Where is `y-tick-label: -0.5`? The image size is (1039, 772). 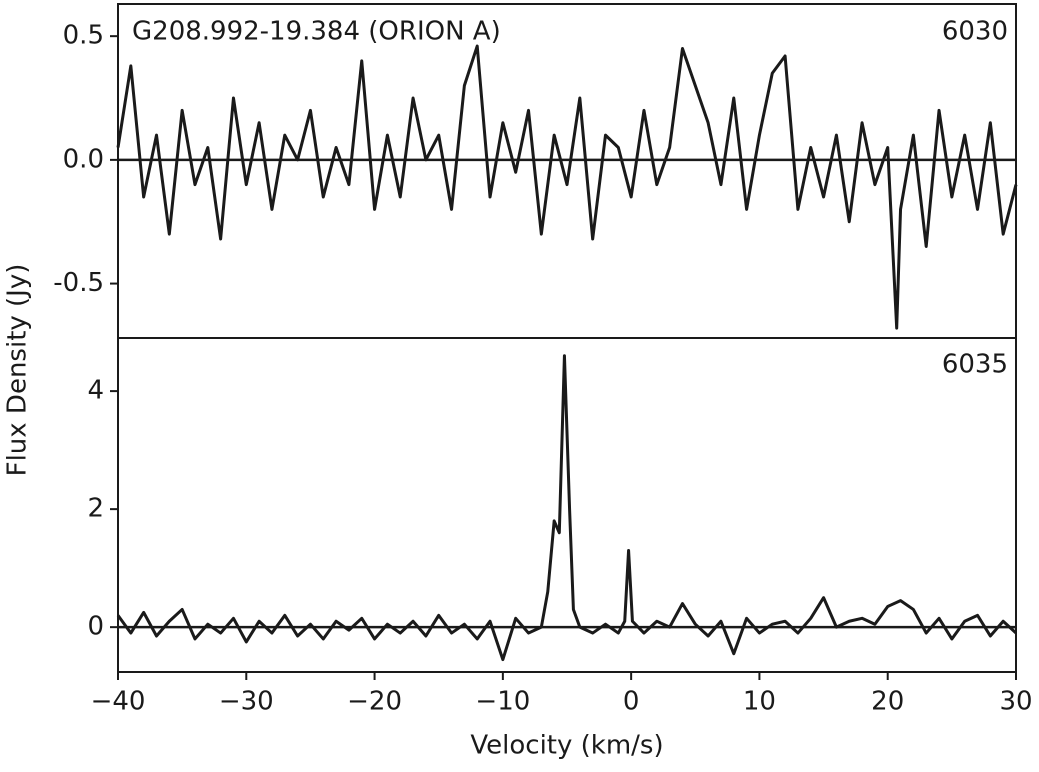 y-tick-label: -0.5 is located at coordinates (78, 283).